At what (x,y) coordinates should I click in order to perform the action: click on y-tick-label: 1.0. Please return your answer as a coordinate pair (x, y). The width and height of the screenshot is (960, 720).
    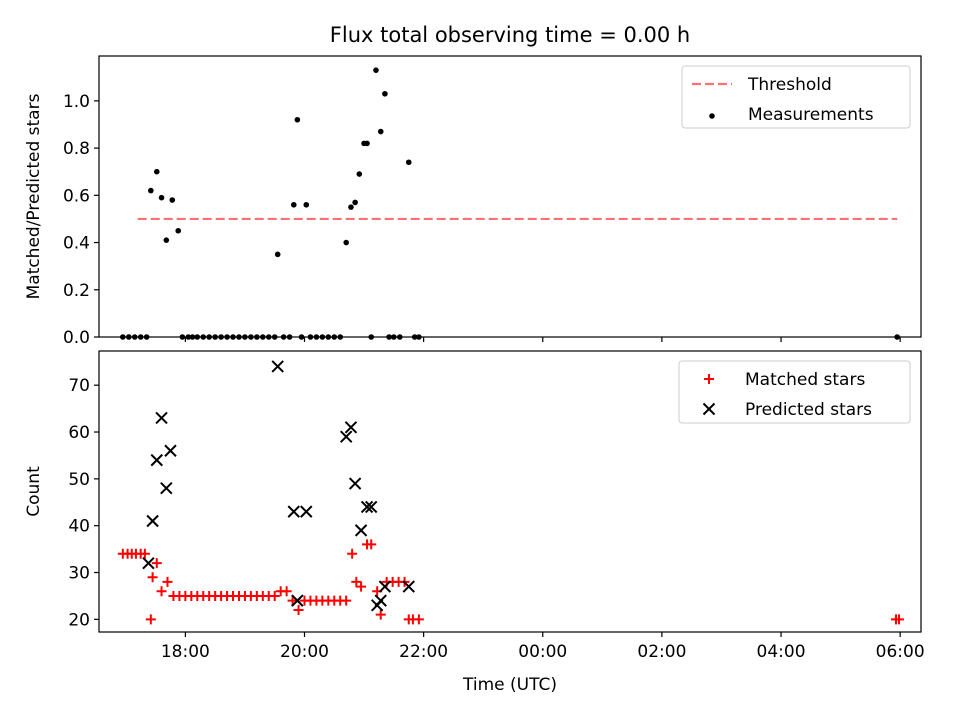
    Looking at the image, I should click on (76, 102).